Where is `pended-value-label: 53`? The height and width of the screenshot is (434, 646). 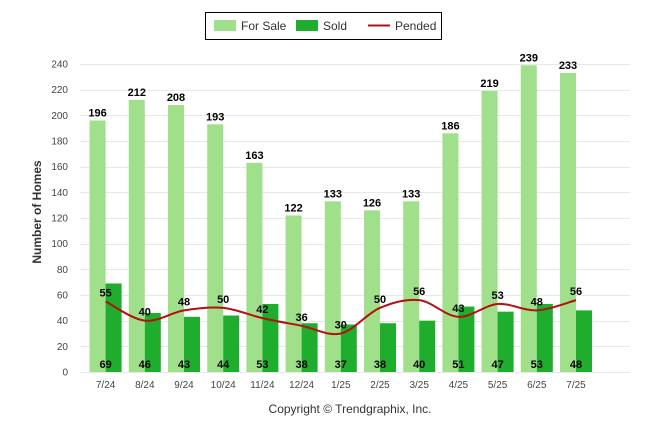 pended-value-label: 53 is located at coordinates (497, 296).